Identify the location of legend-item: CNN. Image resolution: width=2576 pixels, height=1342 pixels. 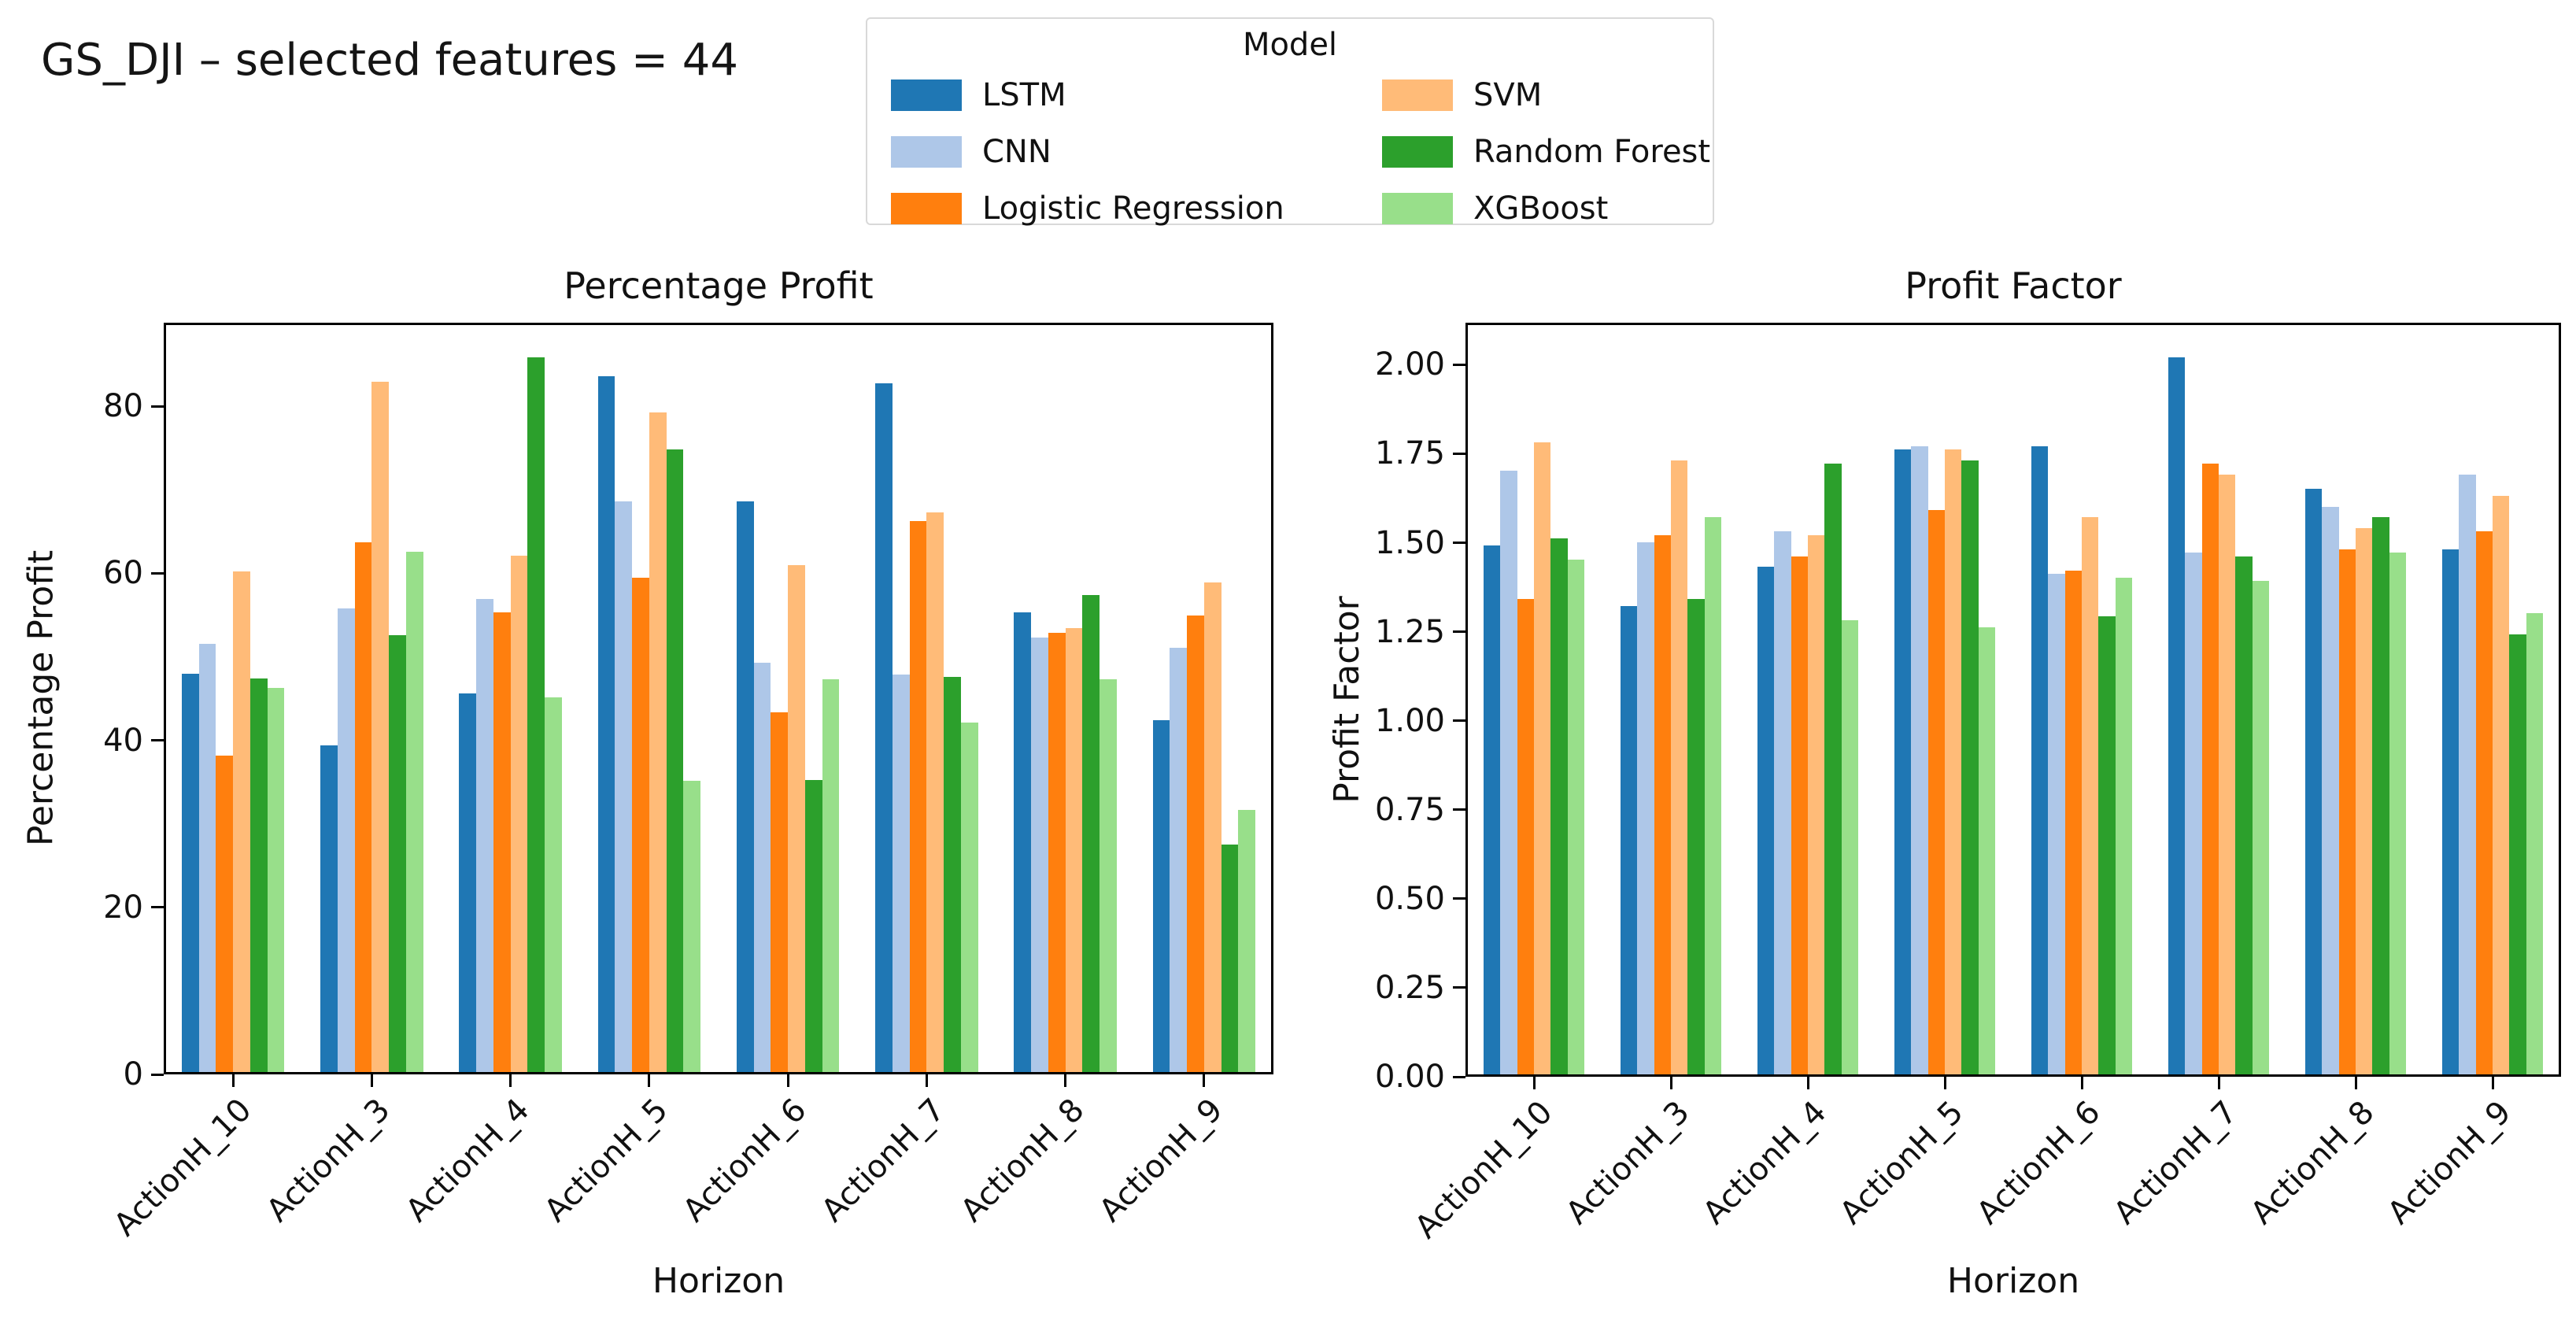
(1111, 152).